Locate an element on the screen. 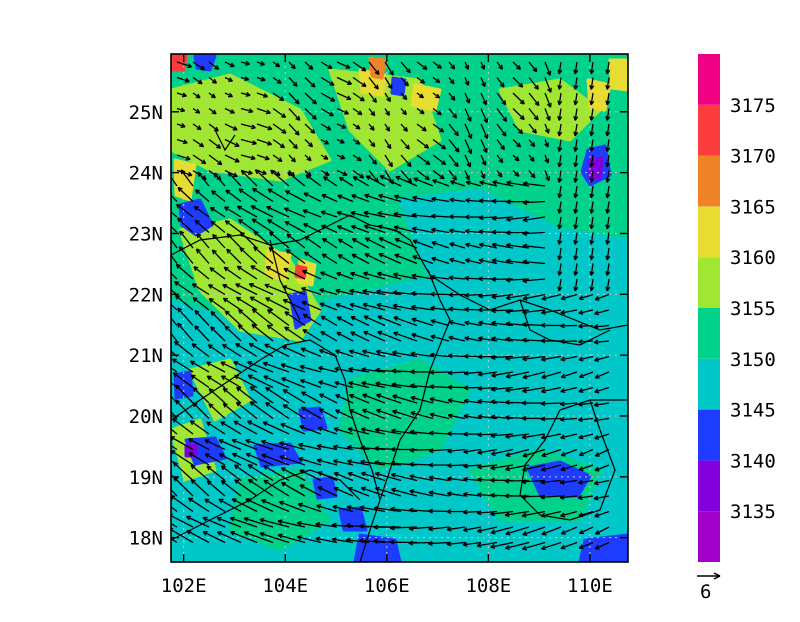 This screenshot has height=622, width=800. longitude-tick-label: 110E is located at coordinates (590, 586).